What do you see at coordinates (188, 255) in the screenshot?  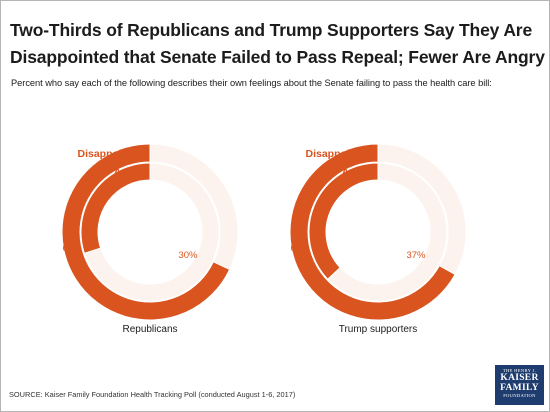 I see `value-label-angry: 30%` at bounding box center [188, 255].